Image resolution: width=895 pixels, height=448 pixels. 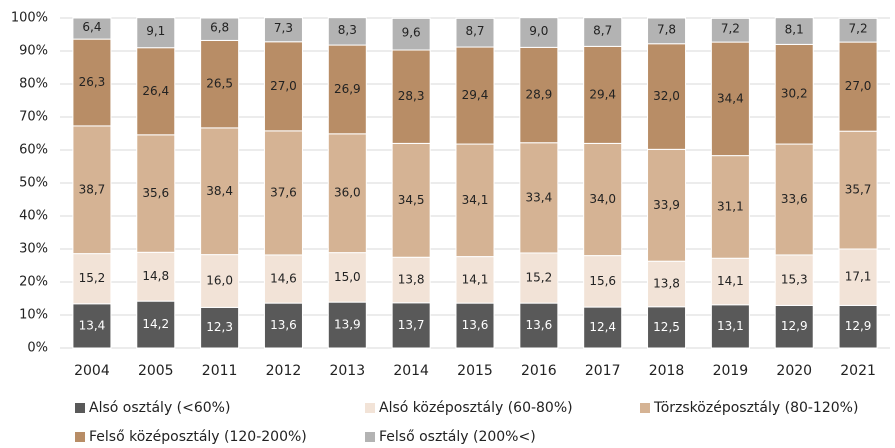 I want to click on y-tick-label: 10%, so click(x=33, y=315).